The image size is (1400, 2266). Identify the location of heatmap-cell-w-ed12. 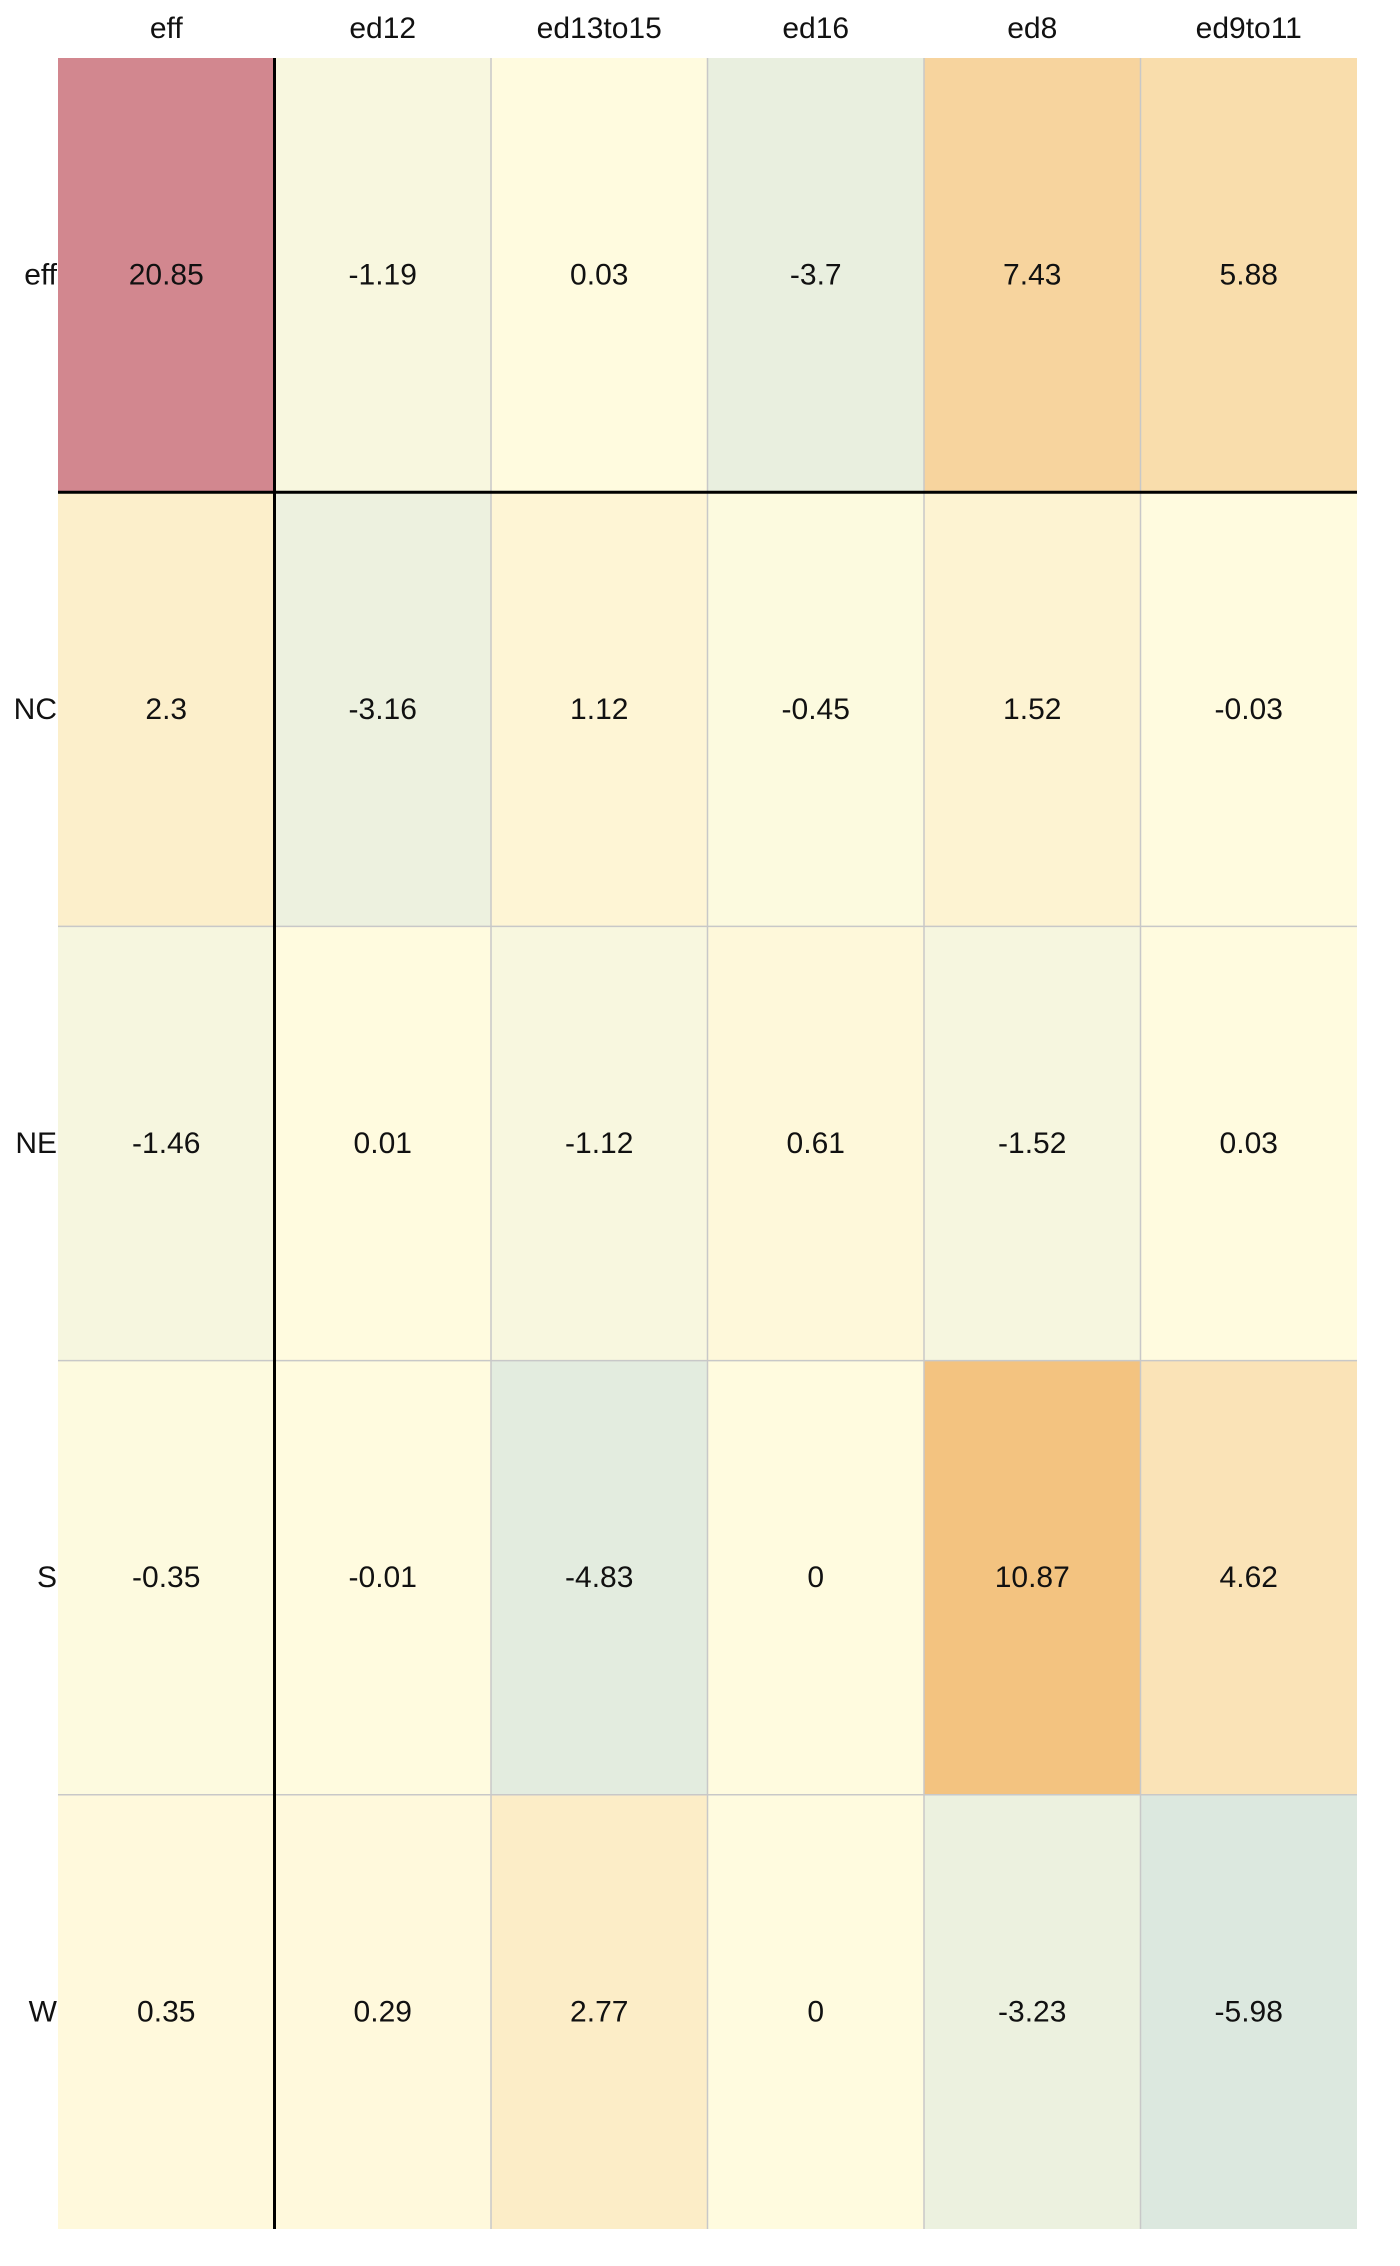
(382, 2011).